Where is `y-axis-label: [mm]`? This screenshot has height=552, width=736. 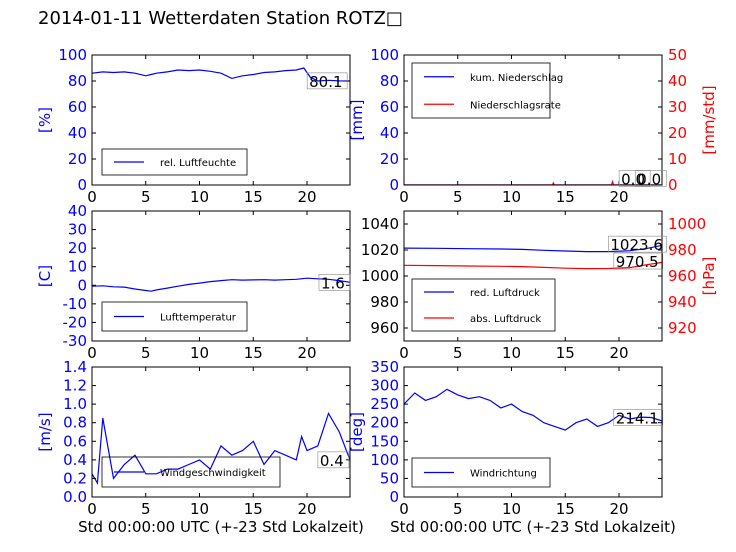
y-axis-label: [mm] is located at coordinates (357, 120).